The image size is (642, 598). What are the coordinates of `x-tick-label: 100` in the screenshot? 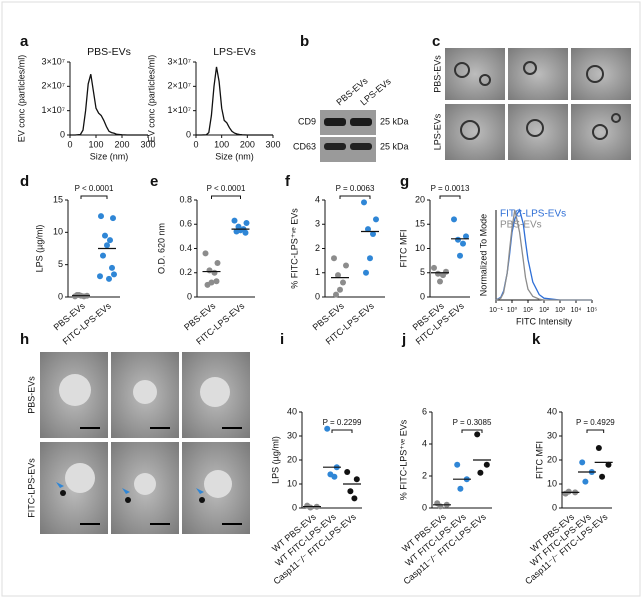 It's located at (221, 144).